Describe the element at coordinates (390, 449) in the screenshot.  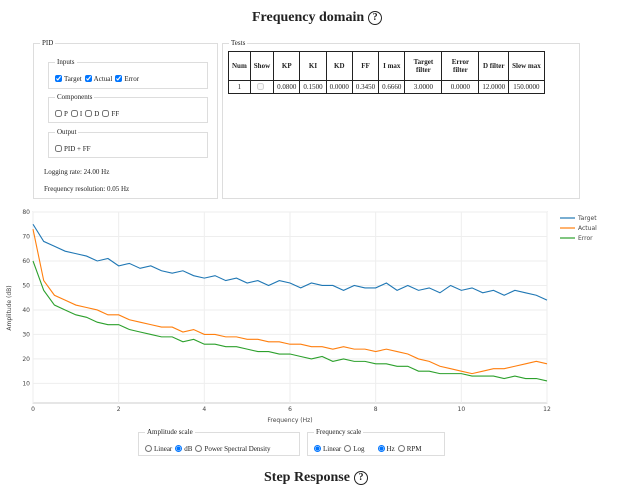
I see `option-label: Hz` at that location.